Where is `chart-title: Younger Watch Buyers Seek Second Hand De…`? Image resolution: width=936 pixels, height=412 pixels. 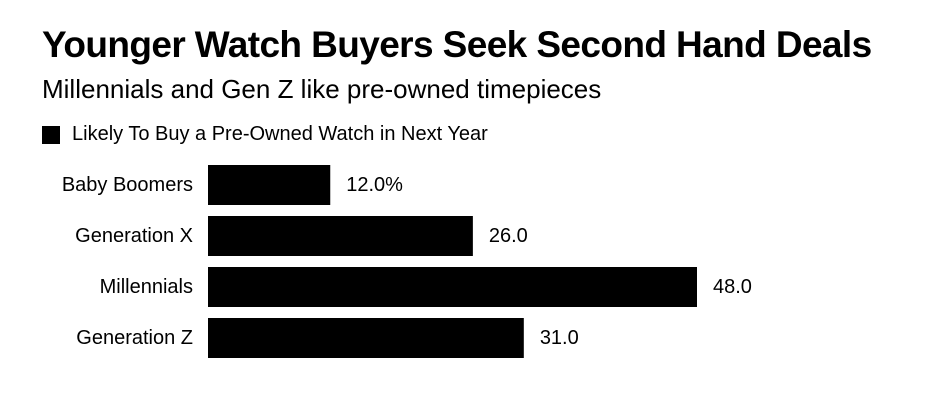 chart-title: Younger Watch Buyers Seek Second Hand De… is located at coordinates (457, 44).